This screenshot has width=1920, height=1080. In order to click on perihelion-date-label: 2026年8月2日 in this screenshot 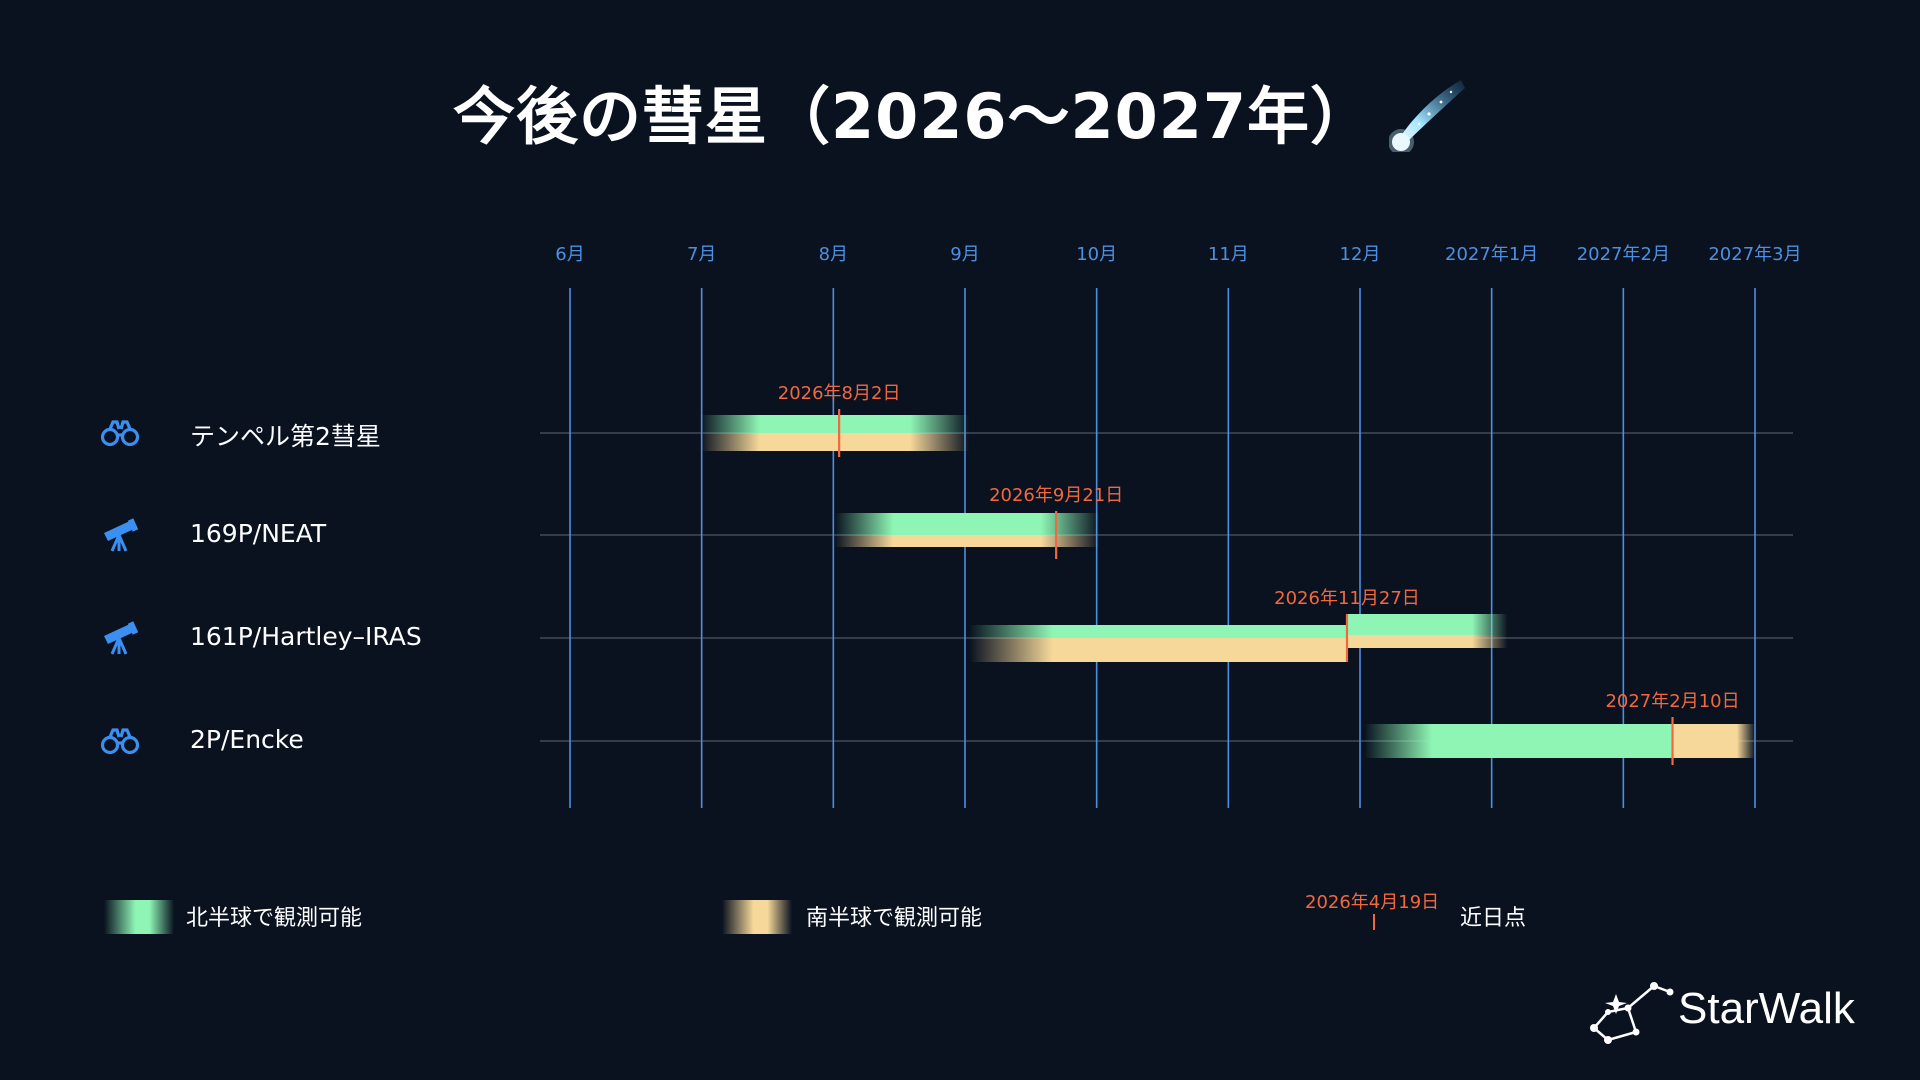, I will do `click(839, 393)`.